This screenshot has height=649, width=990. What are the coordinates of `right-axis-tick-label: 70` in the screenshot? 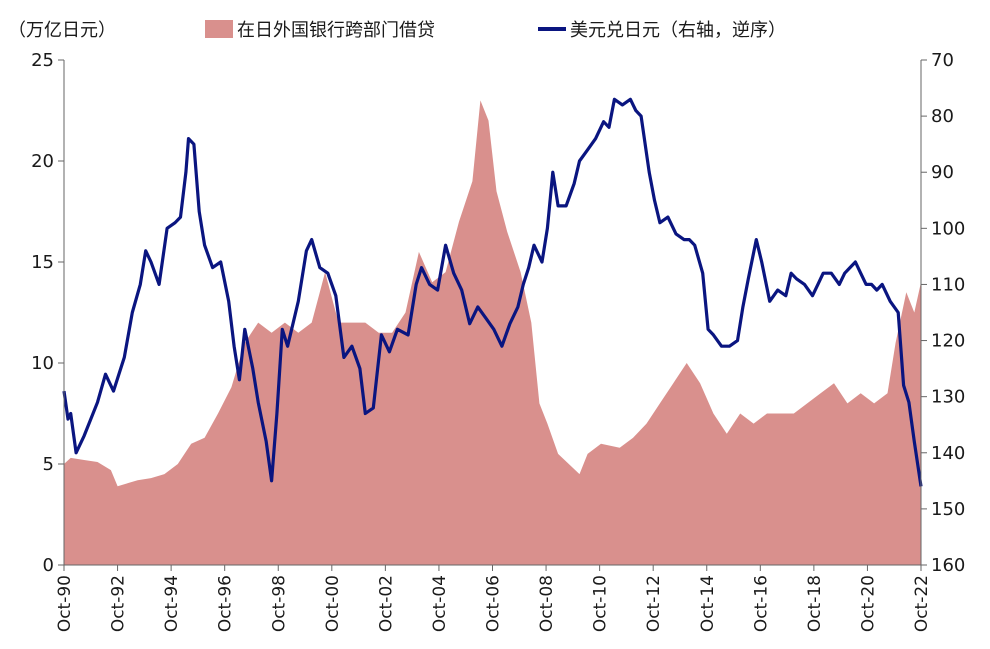 It's located at (942, 60).